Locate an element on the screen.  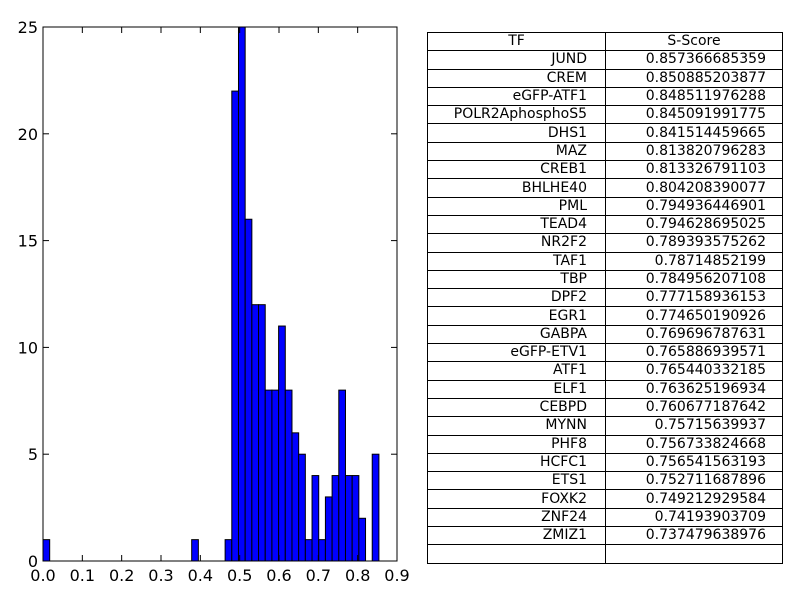
x-tick-label: 0.8 is located at coordinates (357, 575).